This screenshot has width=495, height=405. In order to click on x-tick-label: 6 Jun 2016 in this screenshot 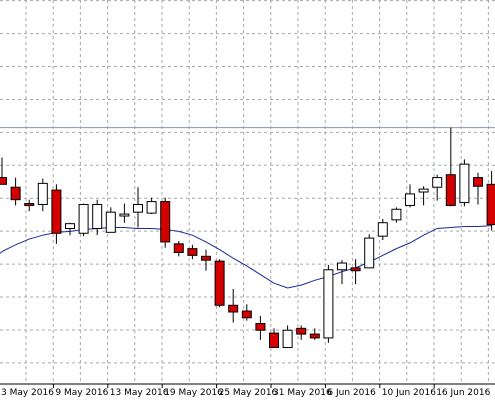, I will do `click(351, 393)`.